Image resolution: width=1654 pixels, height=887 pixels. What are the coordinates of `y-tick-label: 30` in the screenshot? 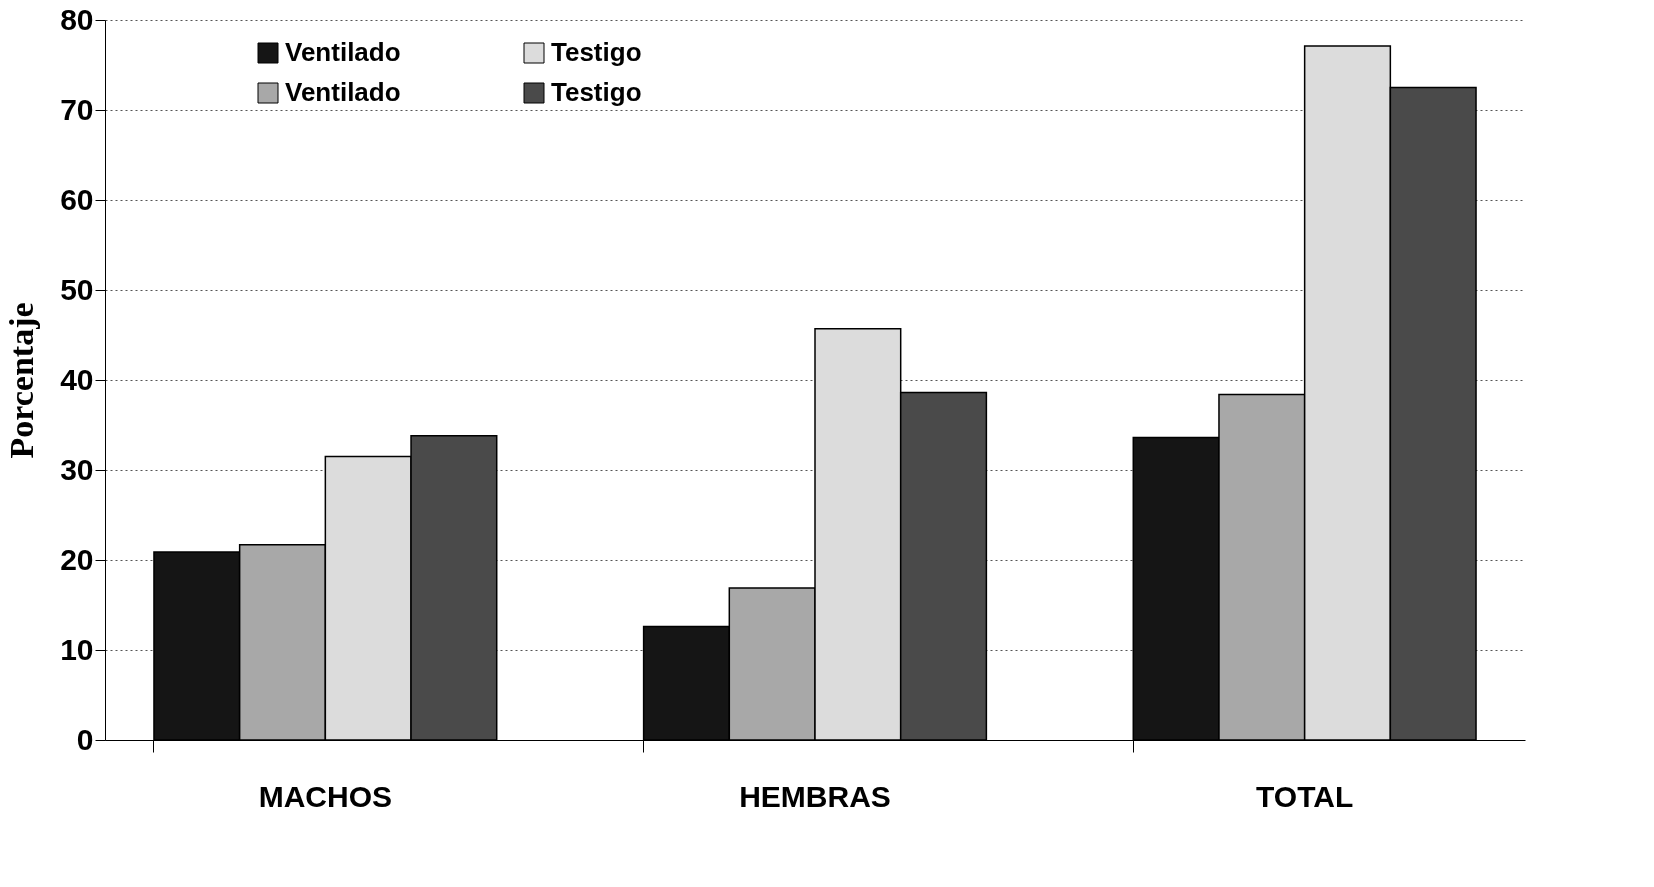 It's located at (77, 469).